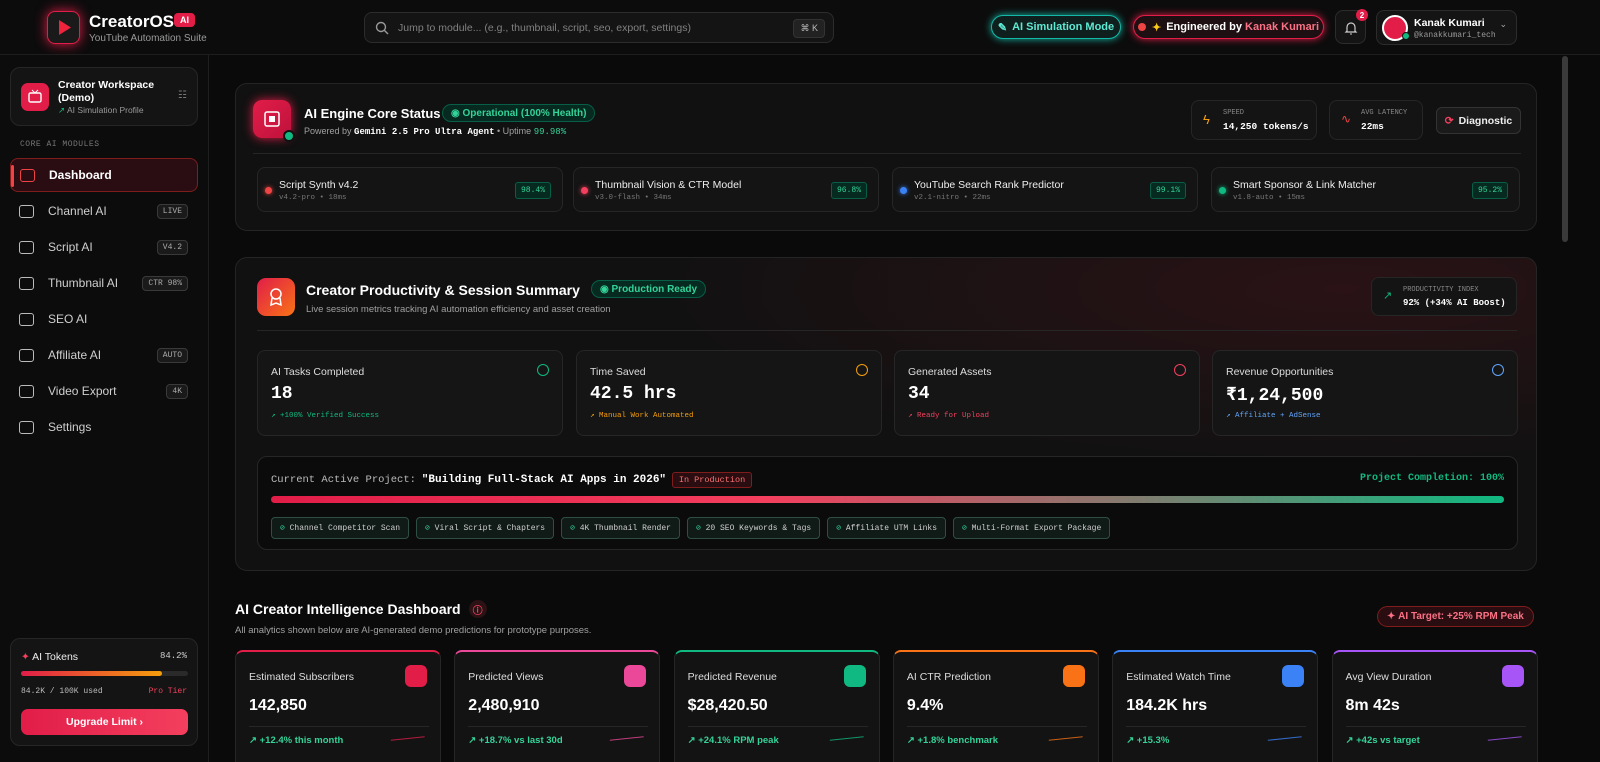 This screenshot has height=762, width=1600. I want to click on brand-badge: AI, so click(184, 20).